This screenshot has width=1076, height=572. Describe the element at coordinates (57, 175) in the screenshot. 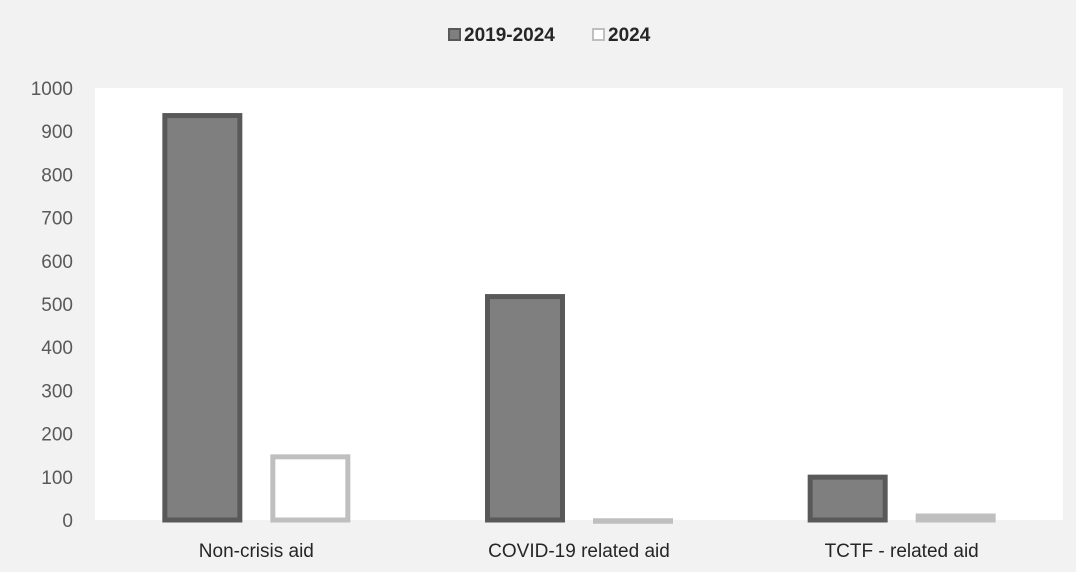

I see `y-tick-label: 800` at that location.